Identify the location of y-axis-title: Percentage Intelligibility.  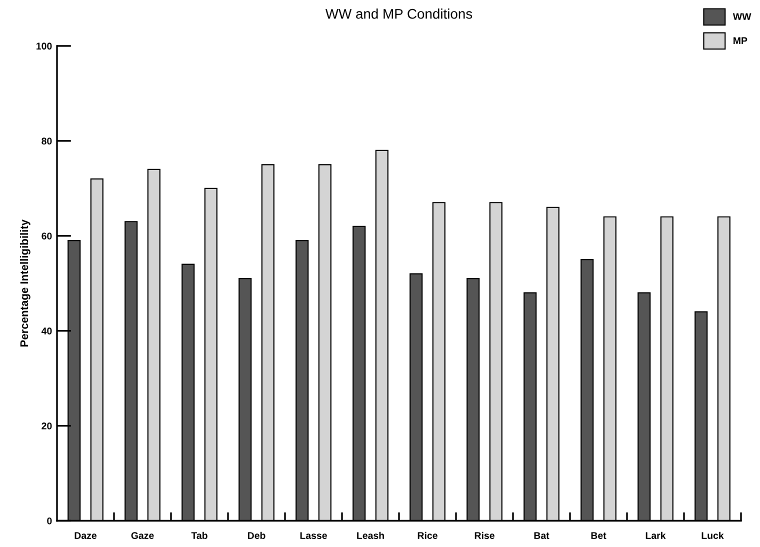
(25, 283).